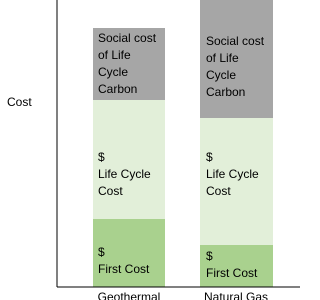  What do you see at coordinates (236, 295) in the screenshot?
I see `category-label: Natural Gas` at bounding box center [236, 295].